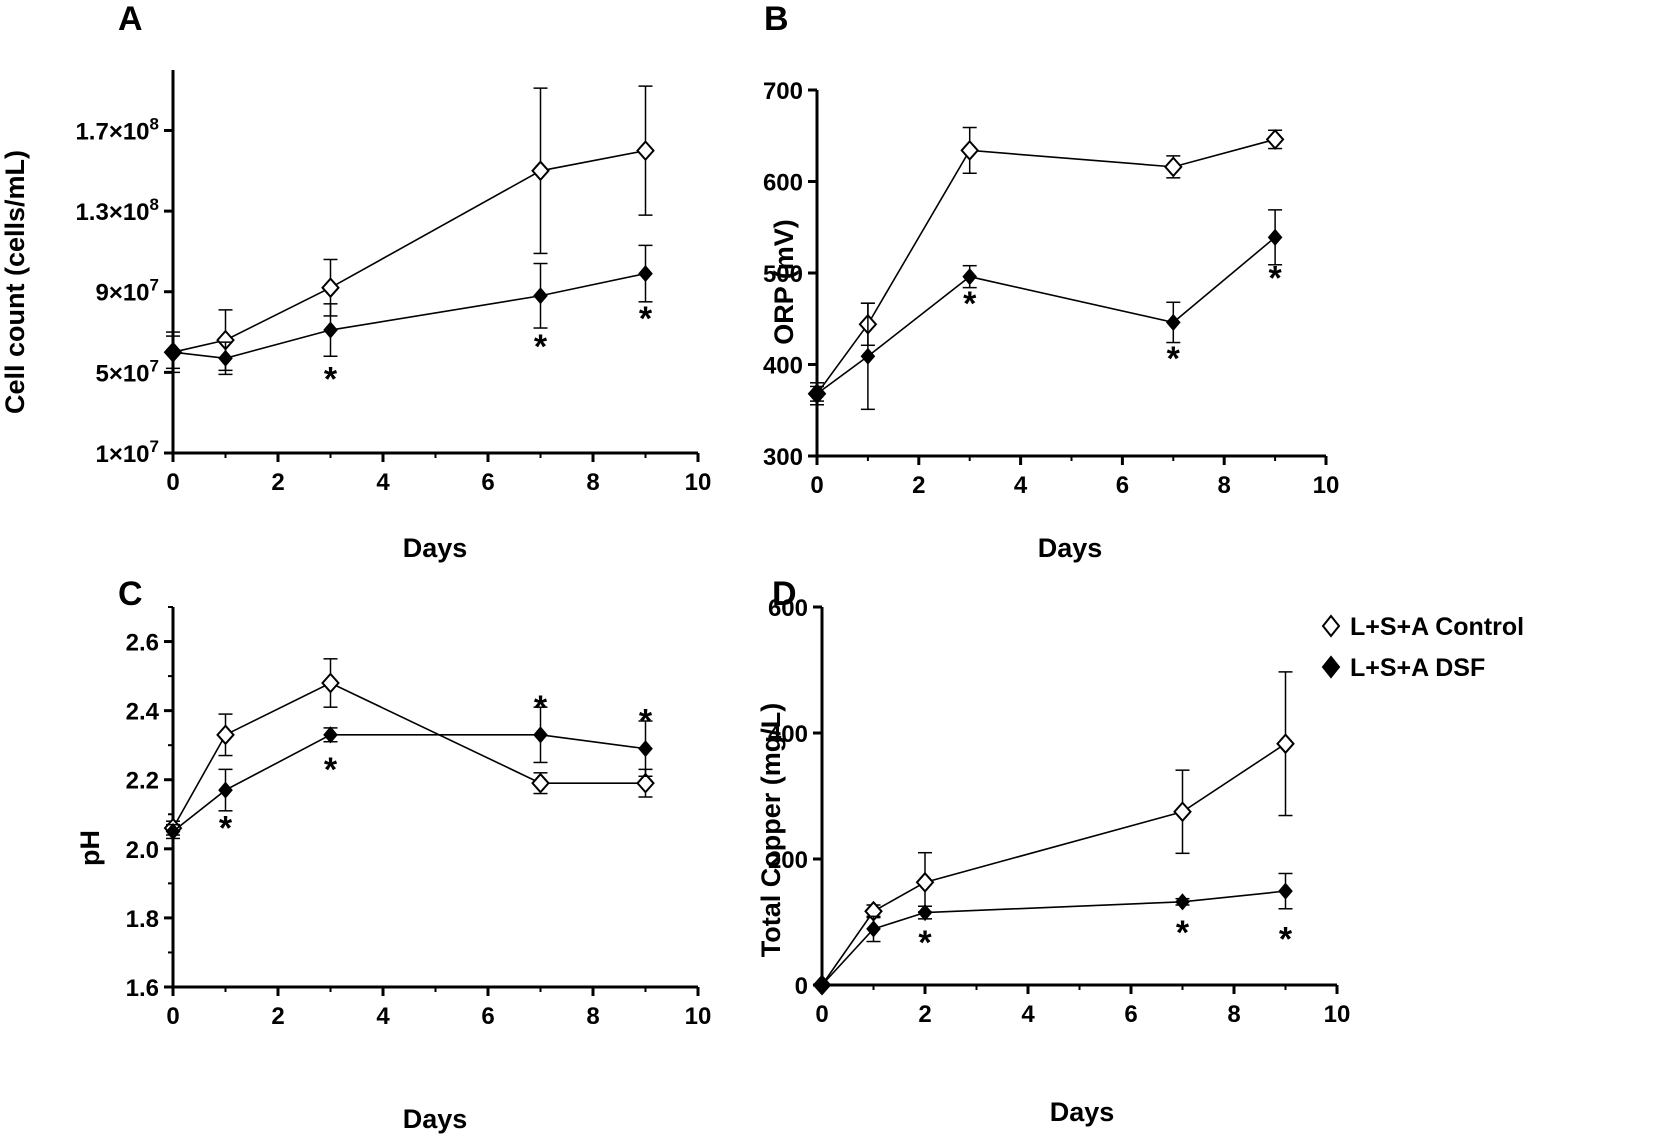  Describe the element at coordinates (130, 594) in the screenshot. I see `panel-c-label: C` at that location.